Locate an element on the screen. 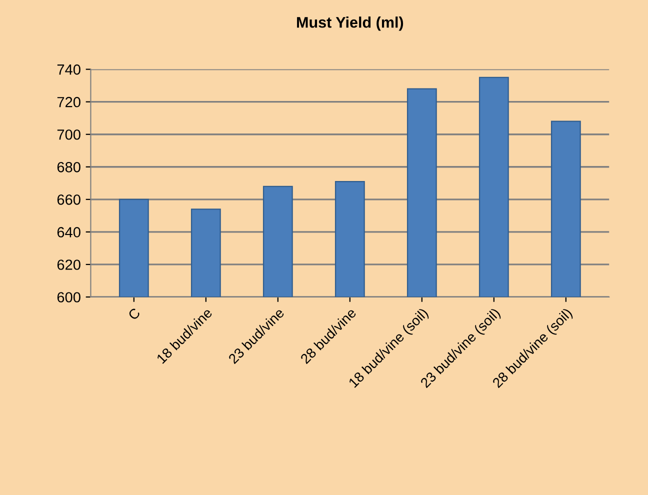 This screenshot has height=495, width=648. chart-title: Must Yield (ml) is located at coordinates (350, 23).